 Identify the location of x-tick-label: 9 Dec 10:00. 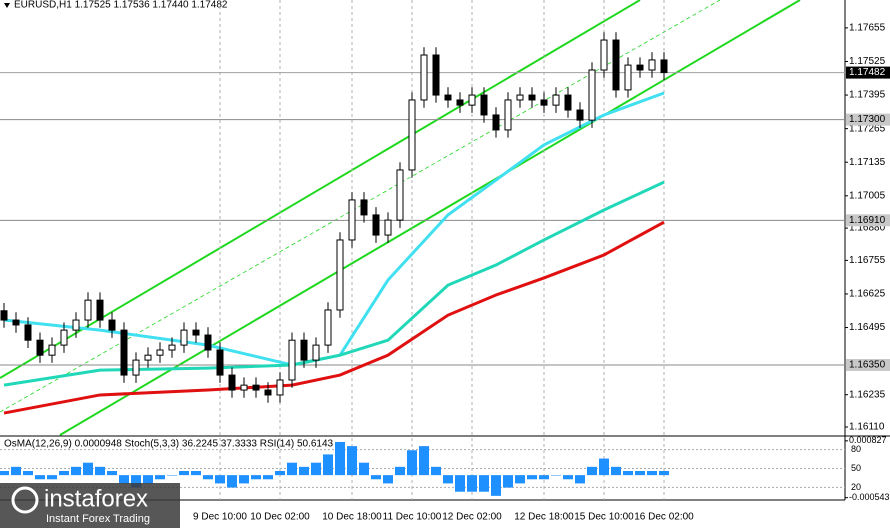
(220, 517).